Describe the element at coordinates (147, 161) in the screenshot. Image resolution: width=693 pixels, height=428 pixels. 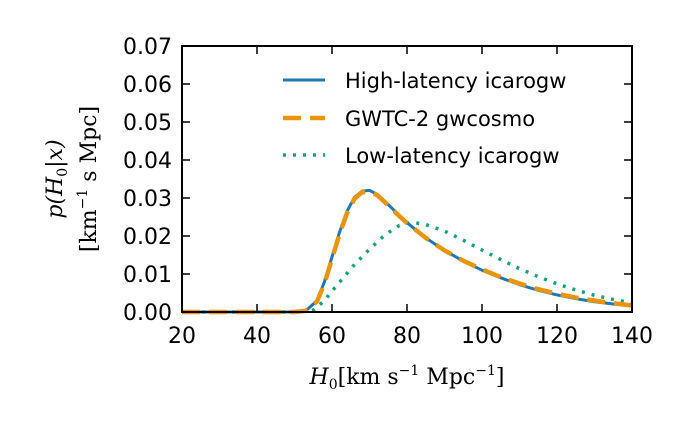
I see `y-tick-label-4: 0.04` at that location.